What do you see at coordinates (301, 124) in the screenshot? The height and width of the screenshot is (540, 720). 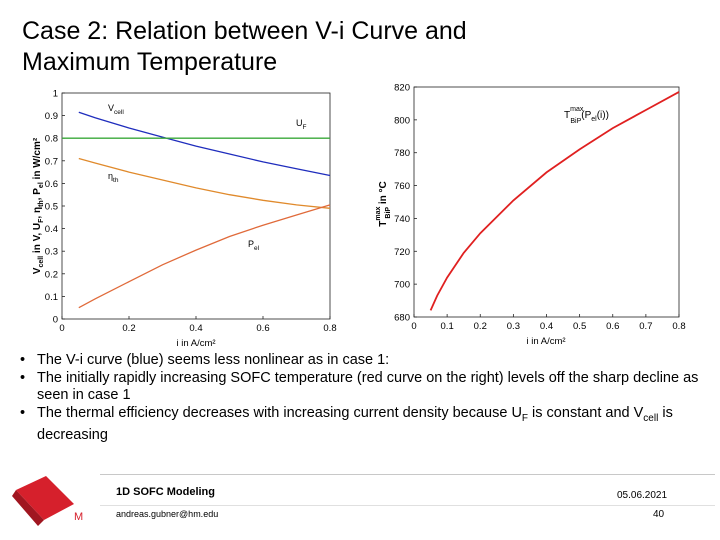 I see `series-label-uf: UF` at bounding box center [301, 124].